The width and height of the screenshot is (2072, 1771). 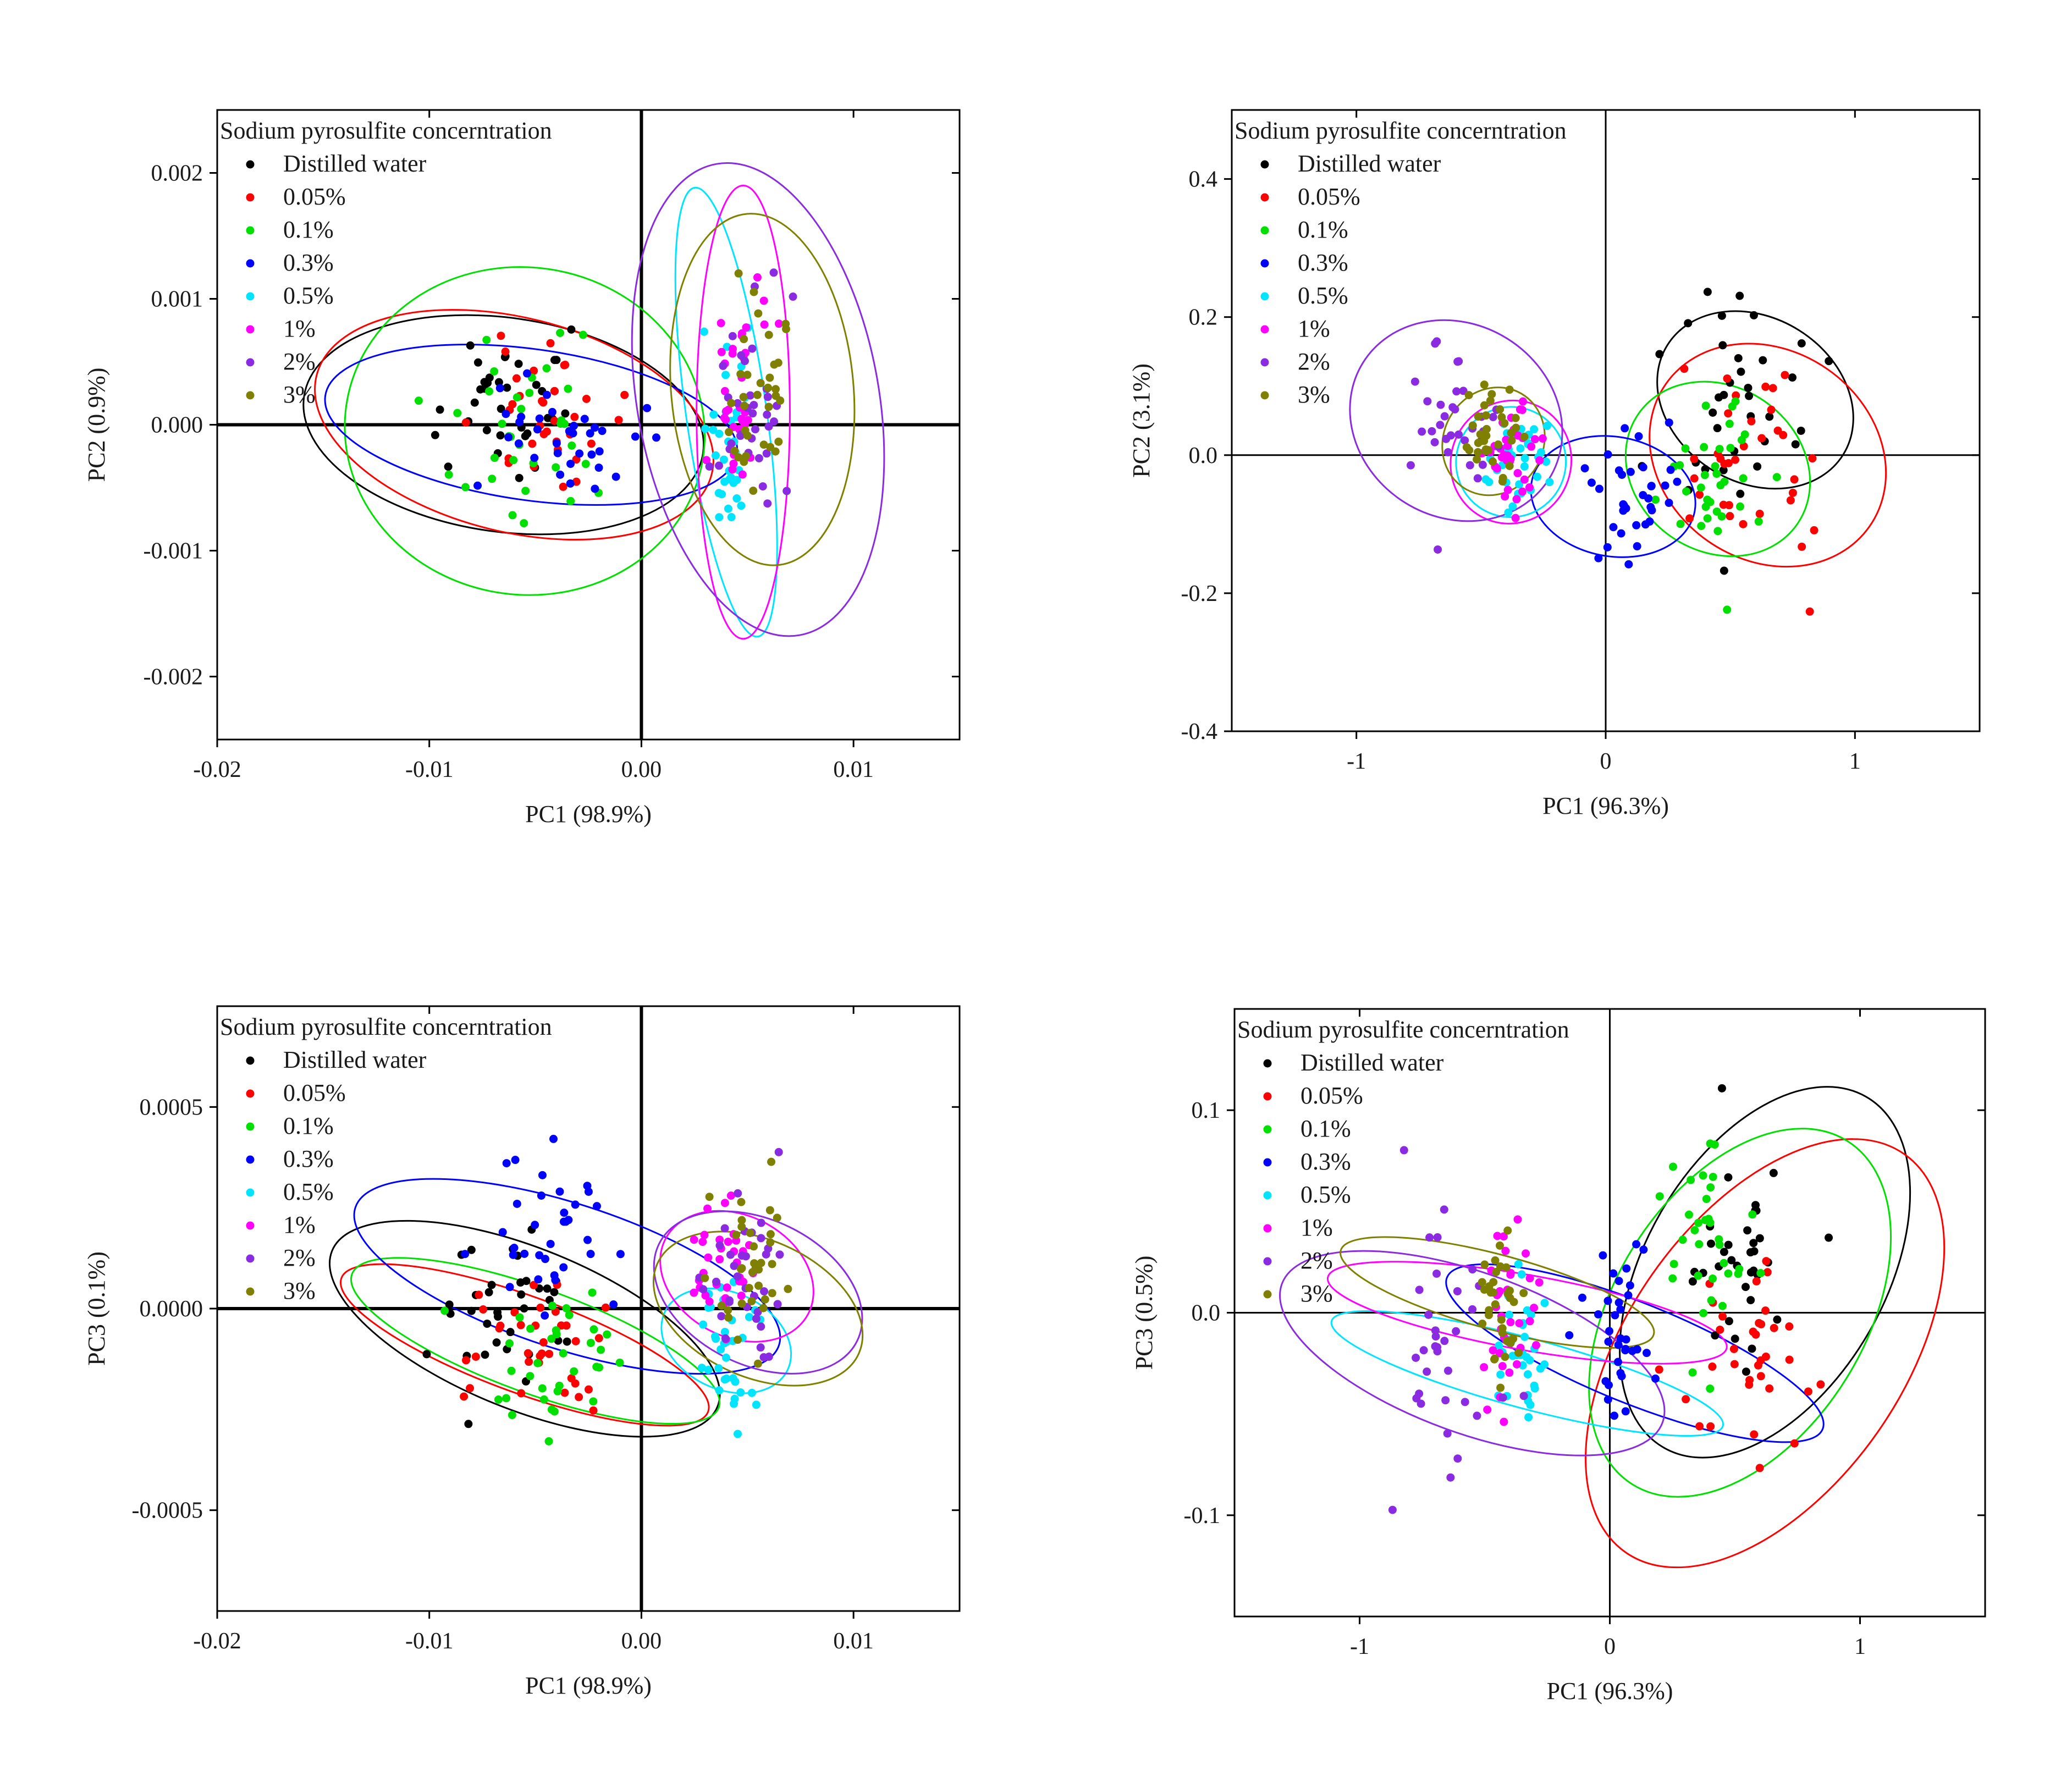 I want to click on y-tick-label: 0.0, so click(x=1203, y=455).